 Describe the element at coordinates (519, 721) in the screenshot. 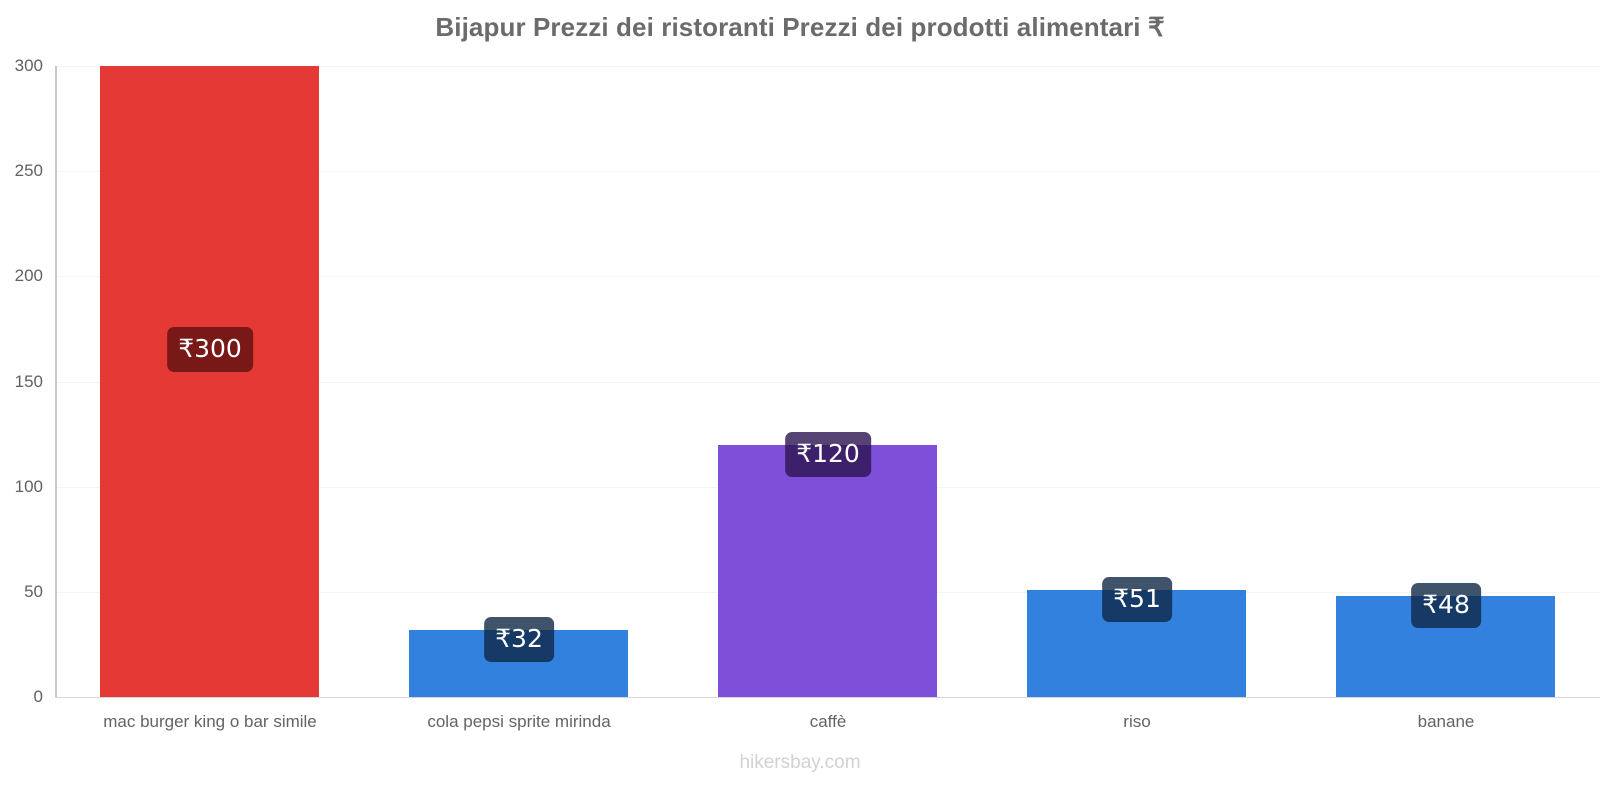

I see `x-tick-label: cola pepsi sprite mirinda` at that location.